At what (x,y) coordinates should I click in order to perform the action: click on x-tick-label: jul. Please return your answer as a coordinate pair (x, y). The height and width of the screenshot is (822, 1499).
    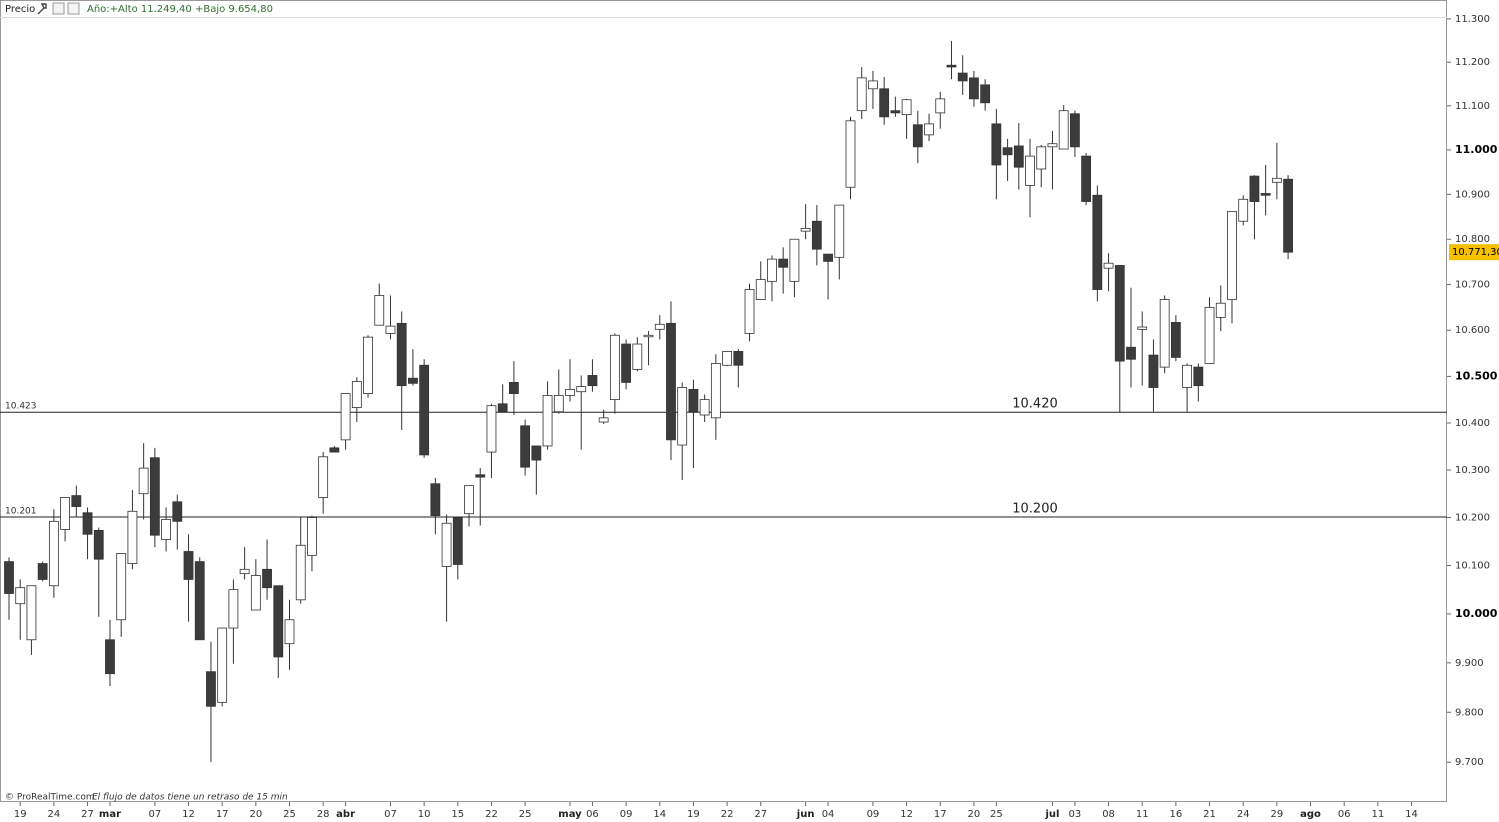
    Looking at the image, I should click on (1051, 814).